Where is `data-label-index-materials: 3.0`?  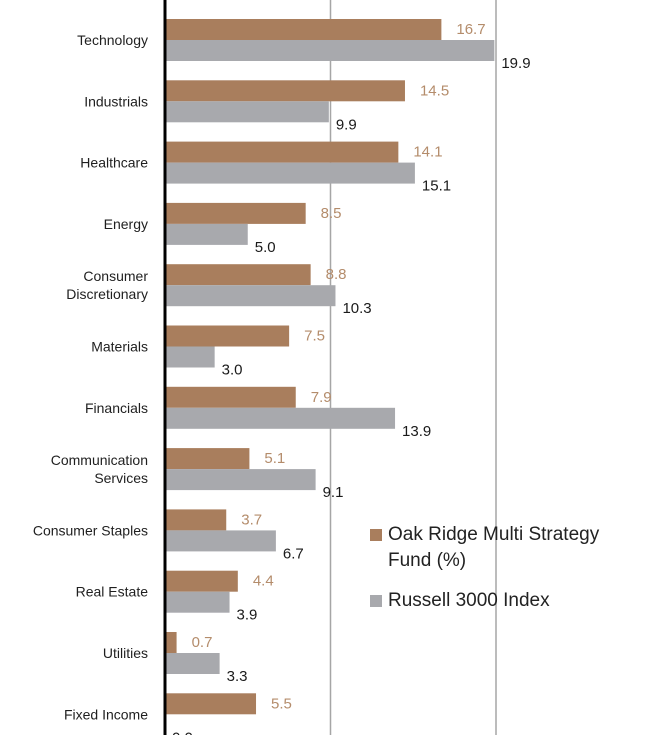
data-label-index-materials: 3.0 is located at coordinates (232, 370).